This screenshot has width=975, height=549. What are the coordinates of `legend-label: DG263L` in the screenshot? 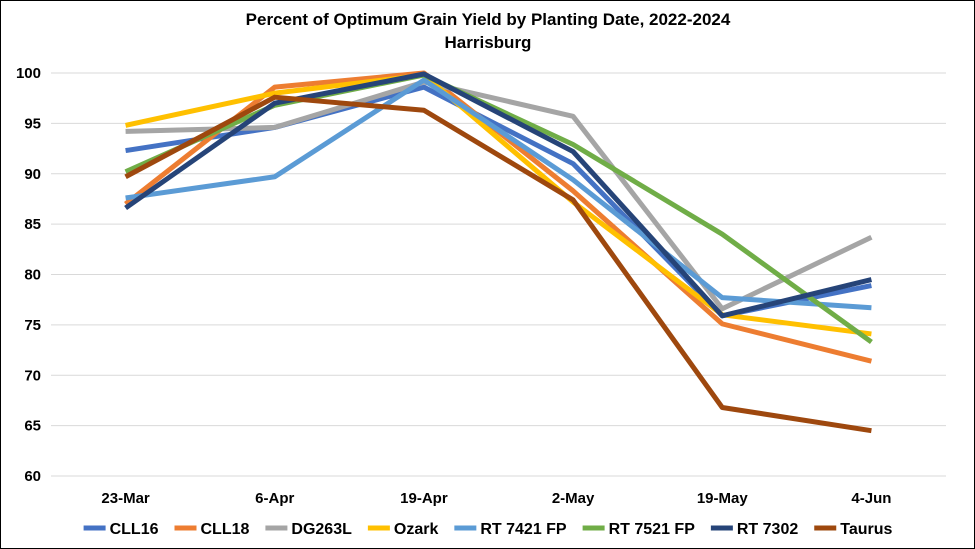 It's located at (321, 529).